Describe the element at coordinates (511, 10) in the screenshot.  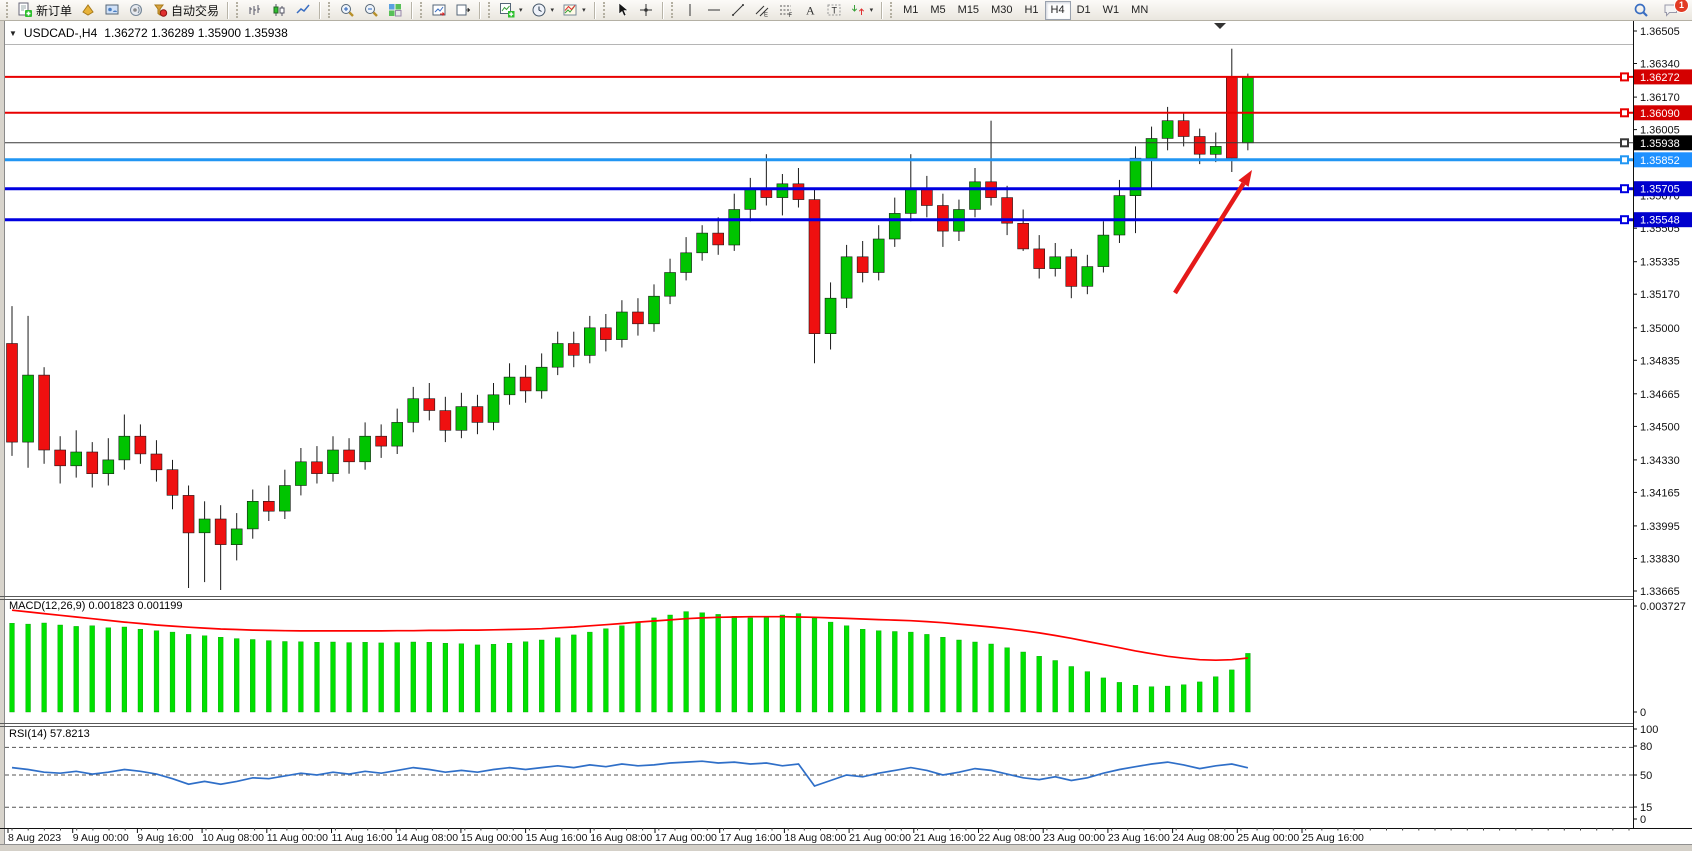
I see `tb-indicators: ▾` at that location.